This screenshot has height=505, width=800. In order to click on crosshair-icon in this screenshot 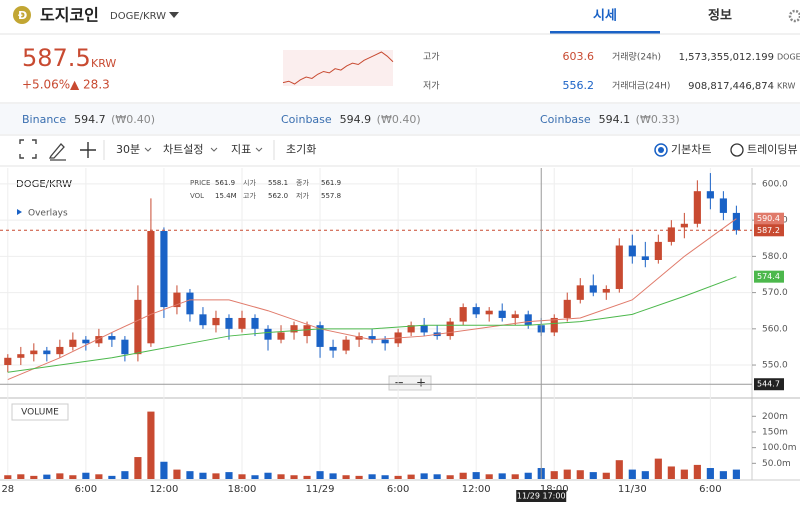, I will do `click(88, 150)`.